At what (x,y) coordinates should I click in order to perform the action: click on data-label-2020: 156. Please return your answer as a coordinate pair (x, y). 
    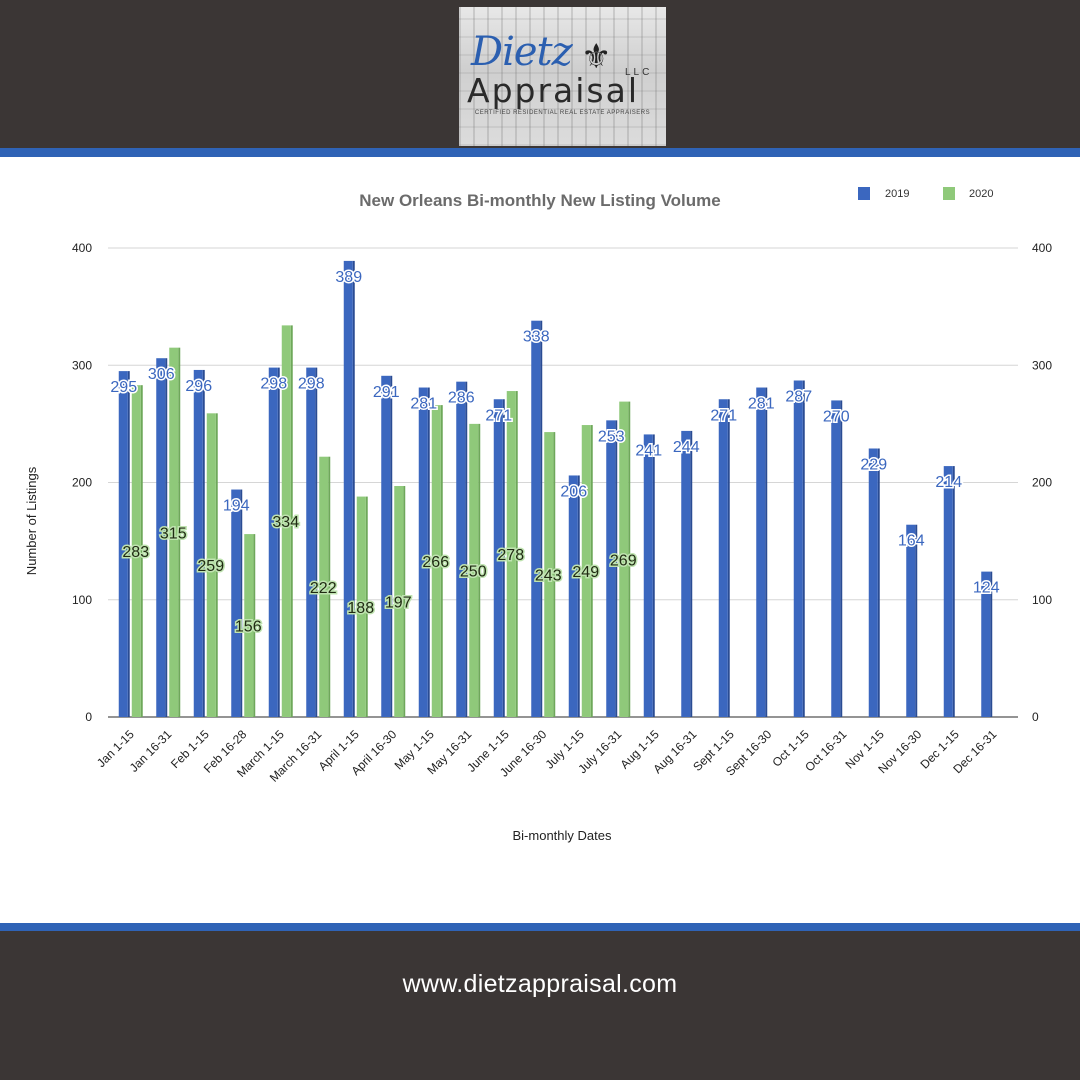
    Looking at the image, I should click on (248, 627).